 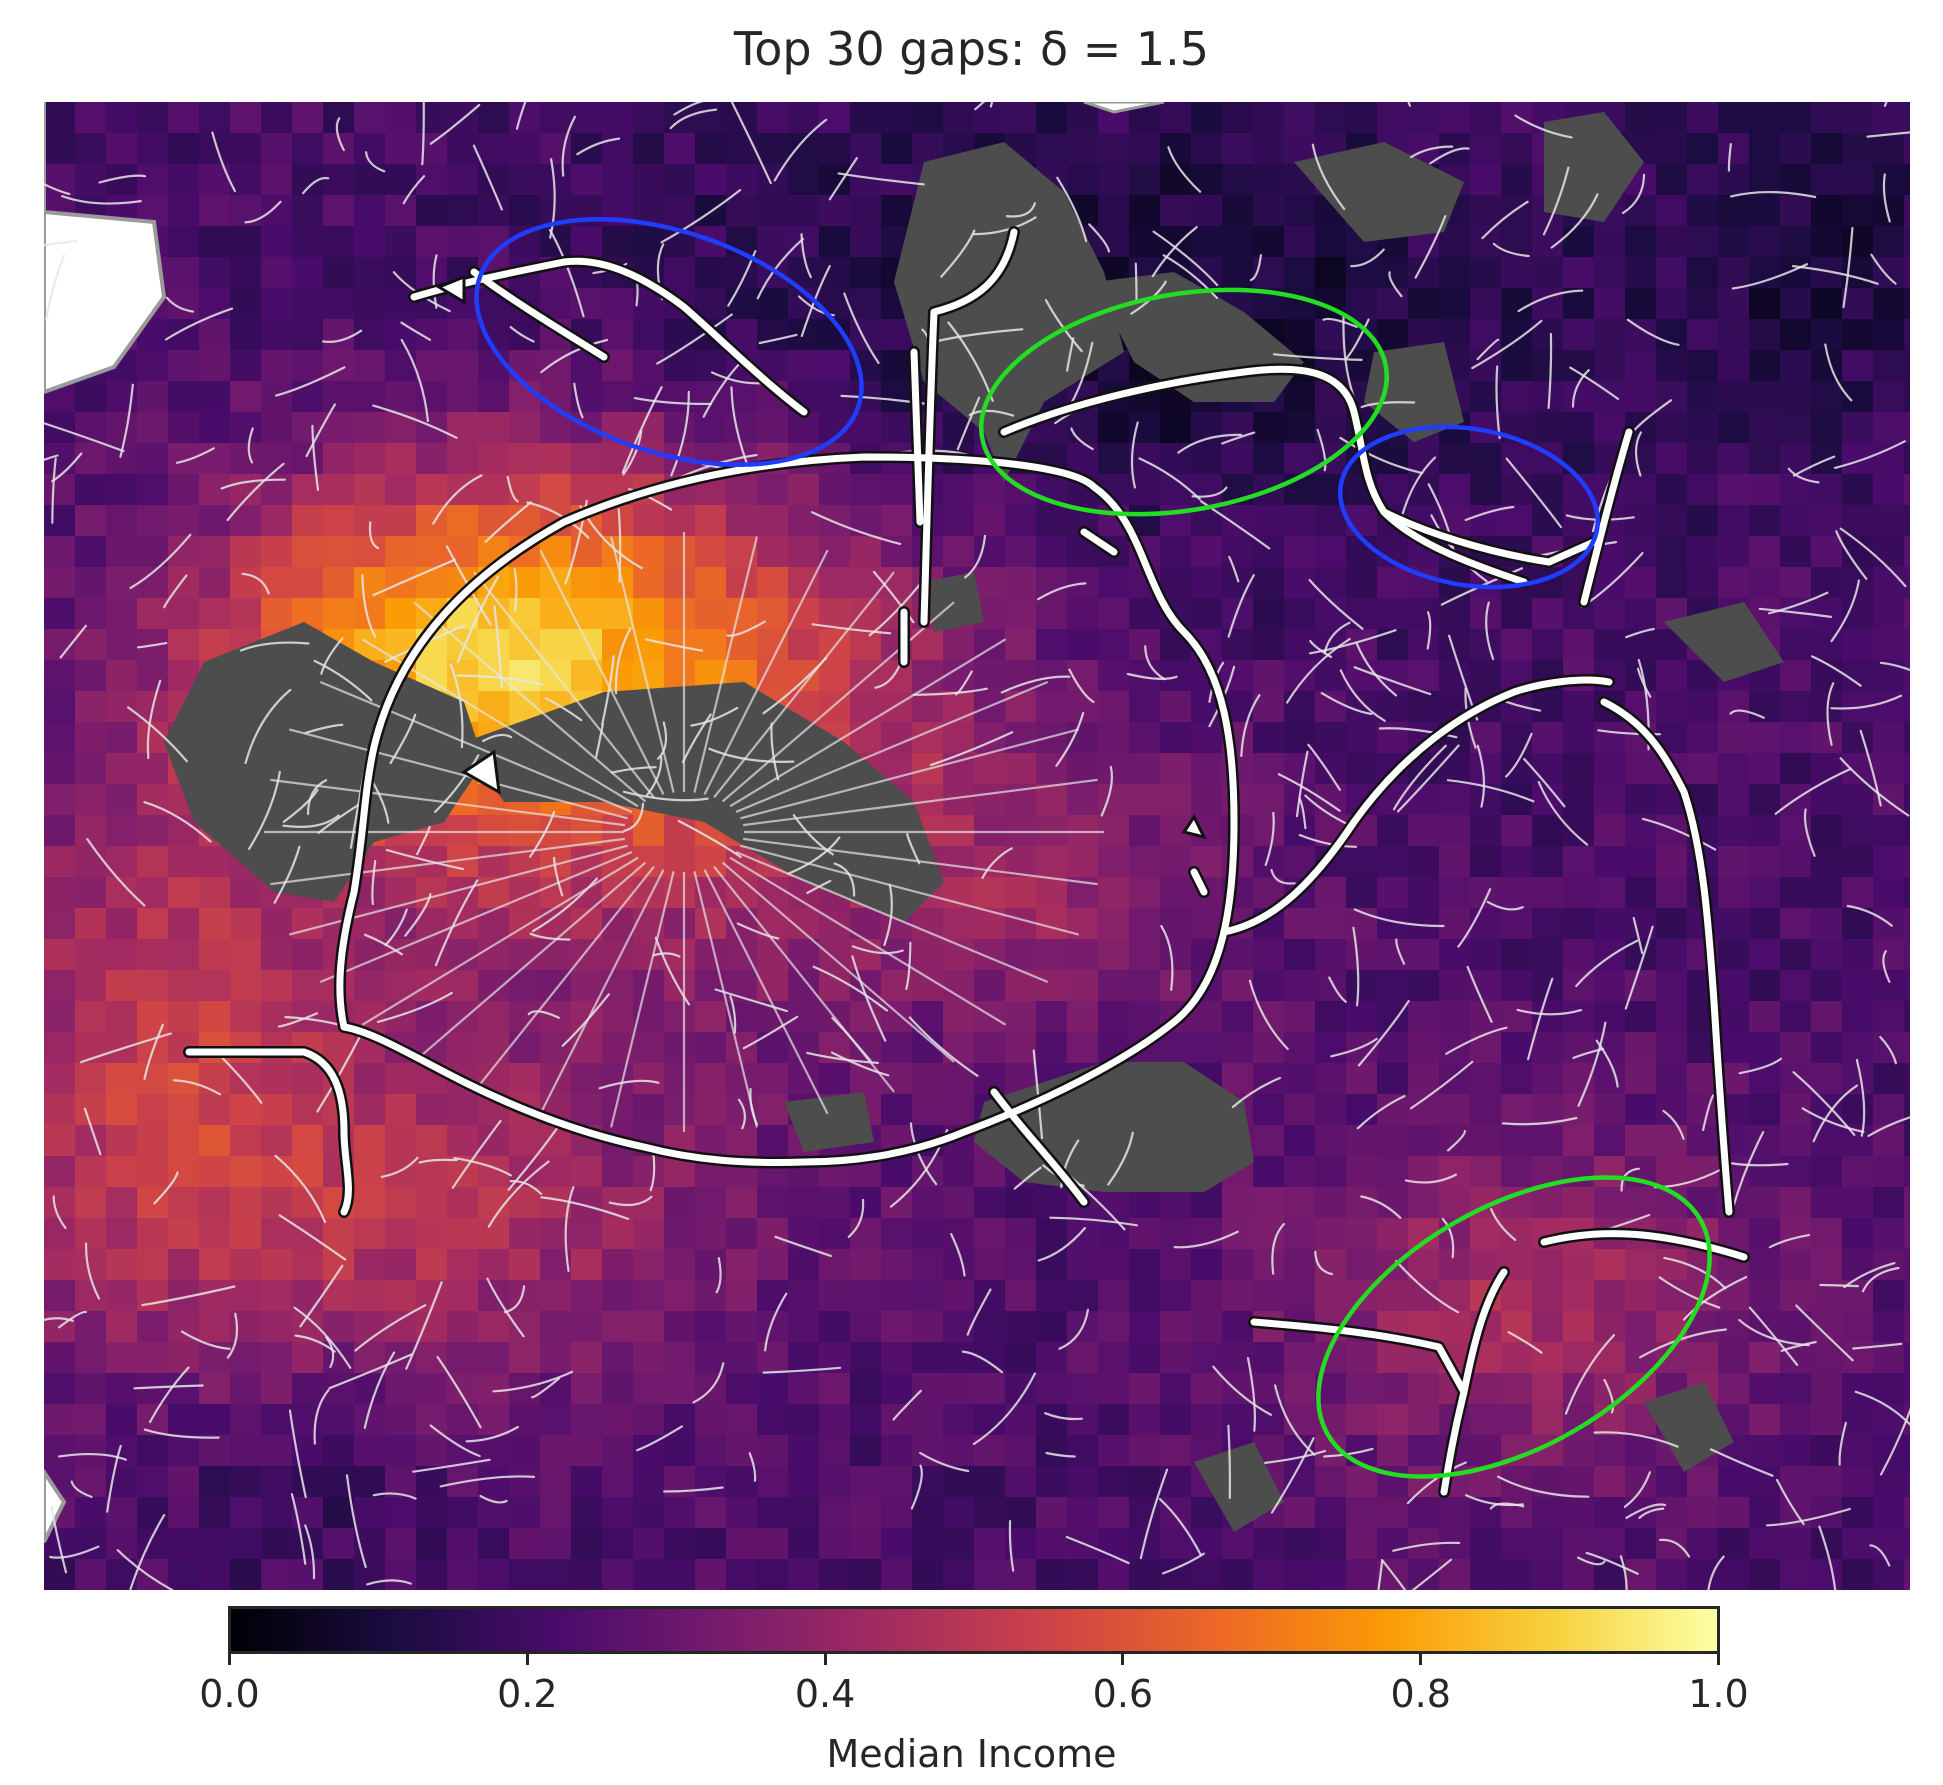 I want to click on street-radial, so click(x=448, y=802).